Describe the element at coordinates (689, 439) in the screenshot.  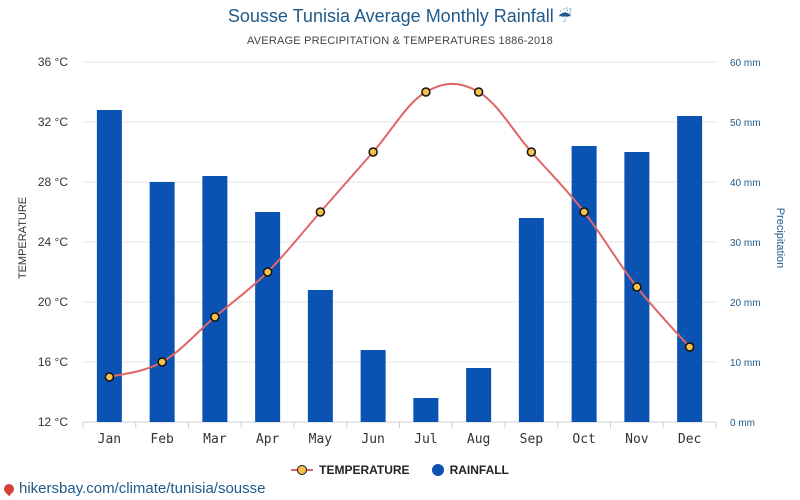
I see `x-tick-label: Dec` at that location.